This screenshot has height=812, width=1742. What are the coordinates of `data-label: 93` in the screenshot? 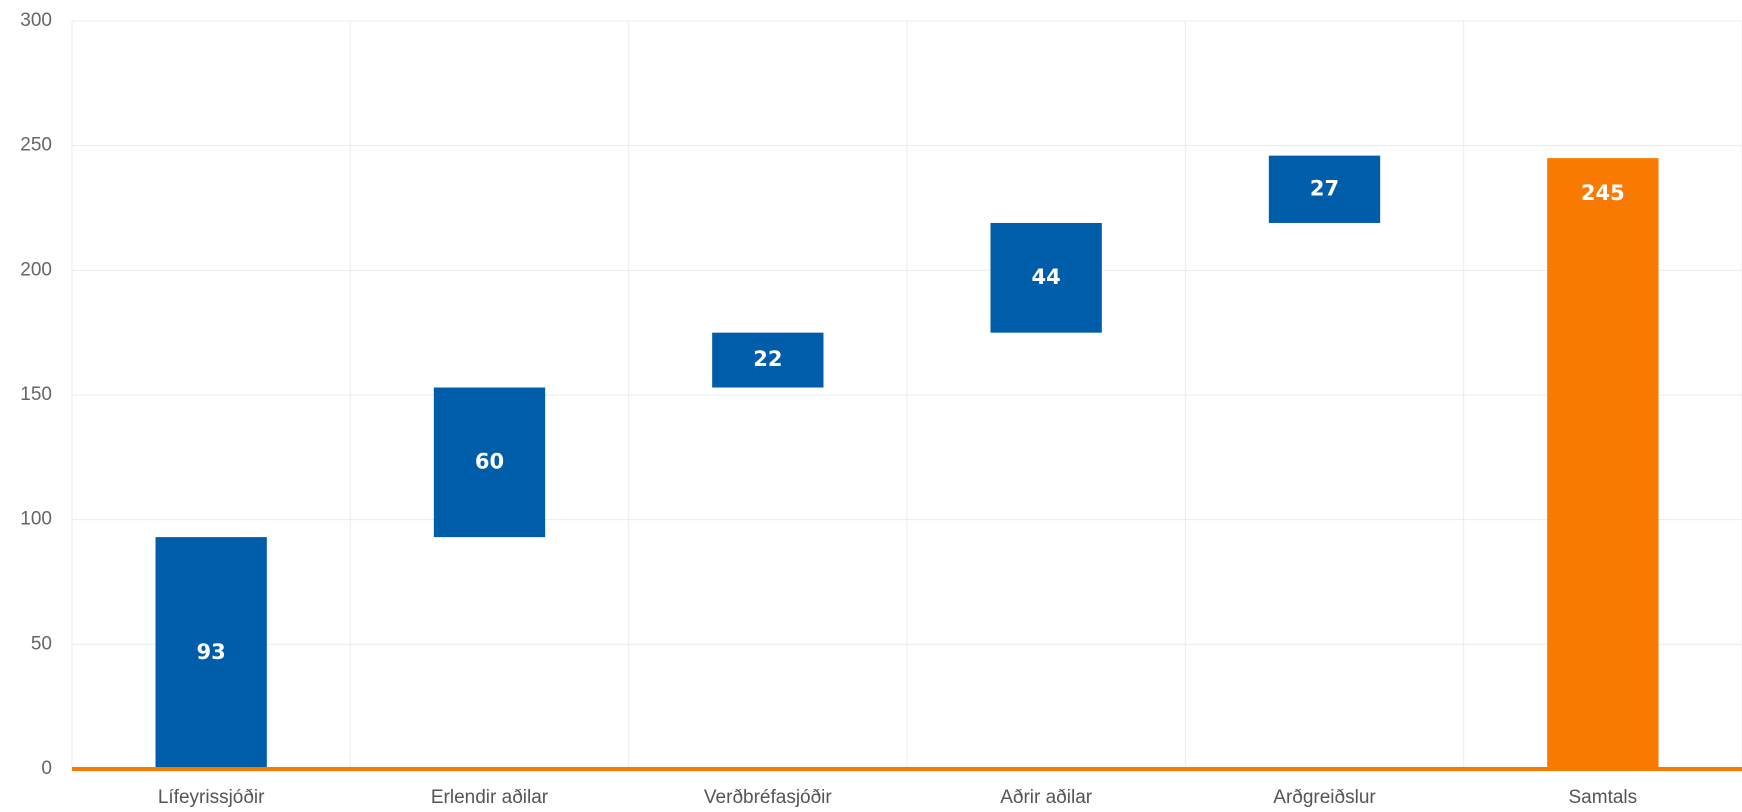 It's located at (211, 652).